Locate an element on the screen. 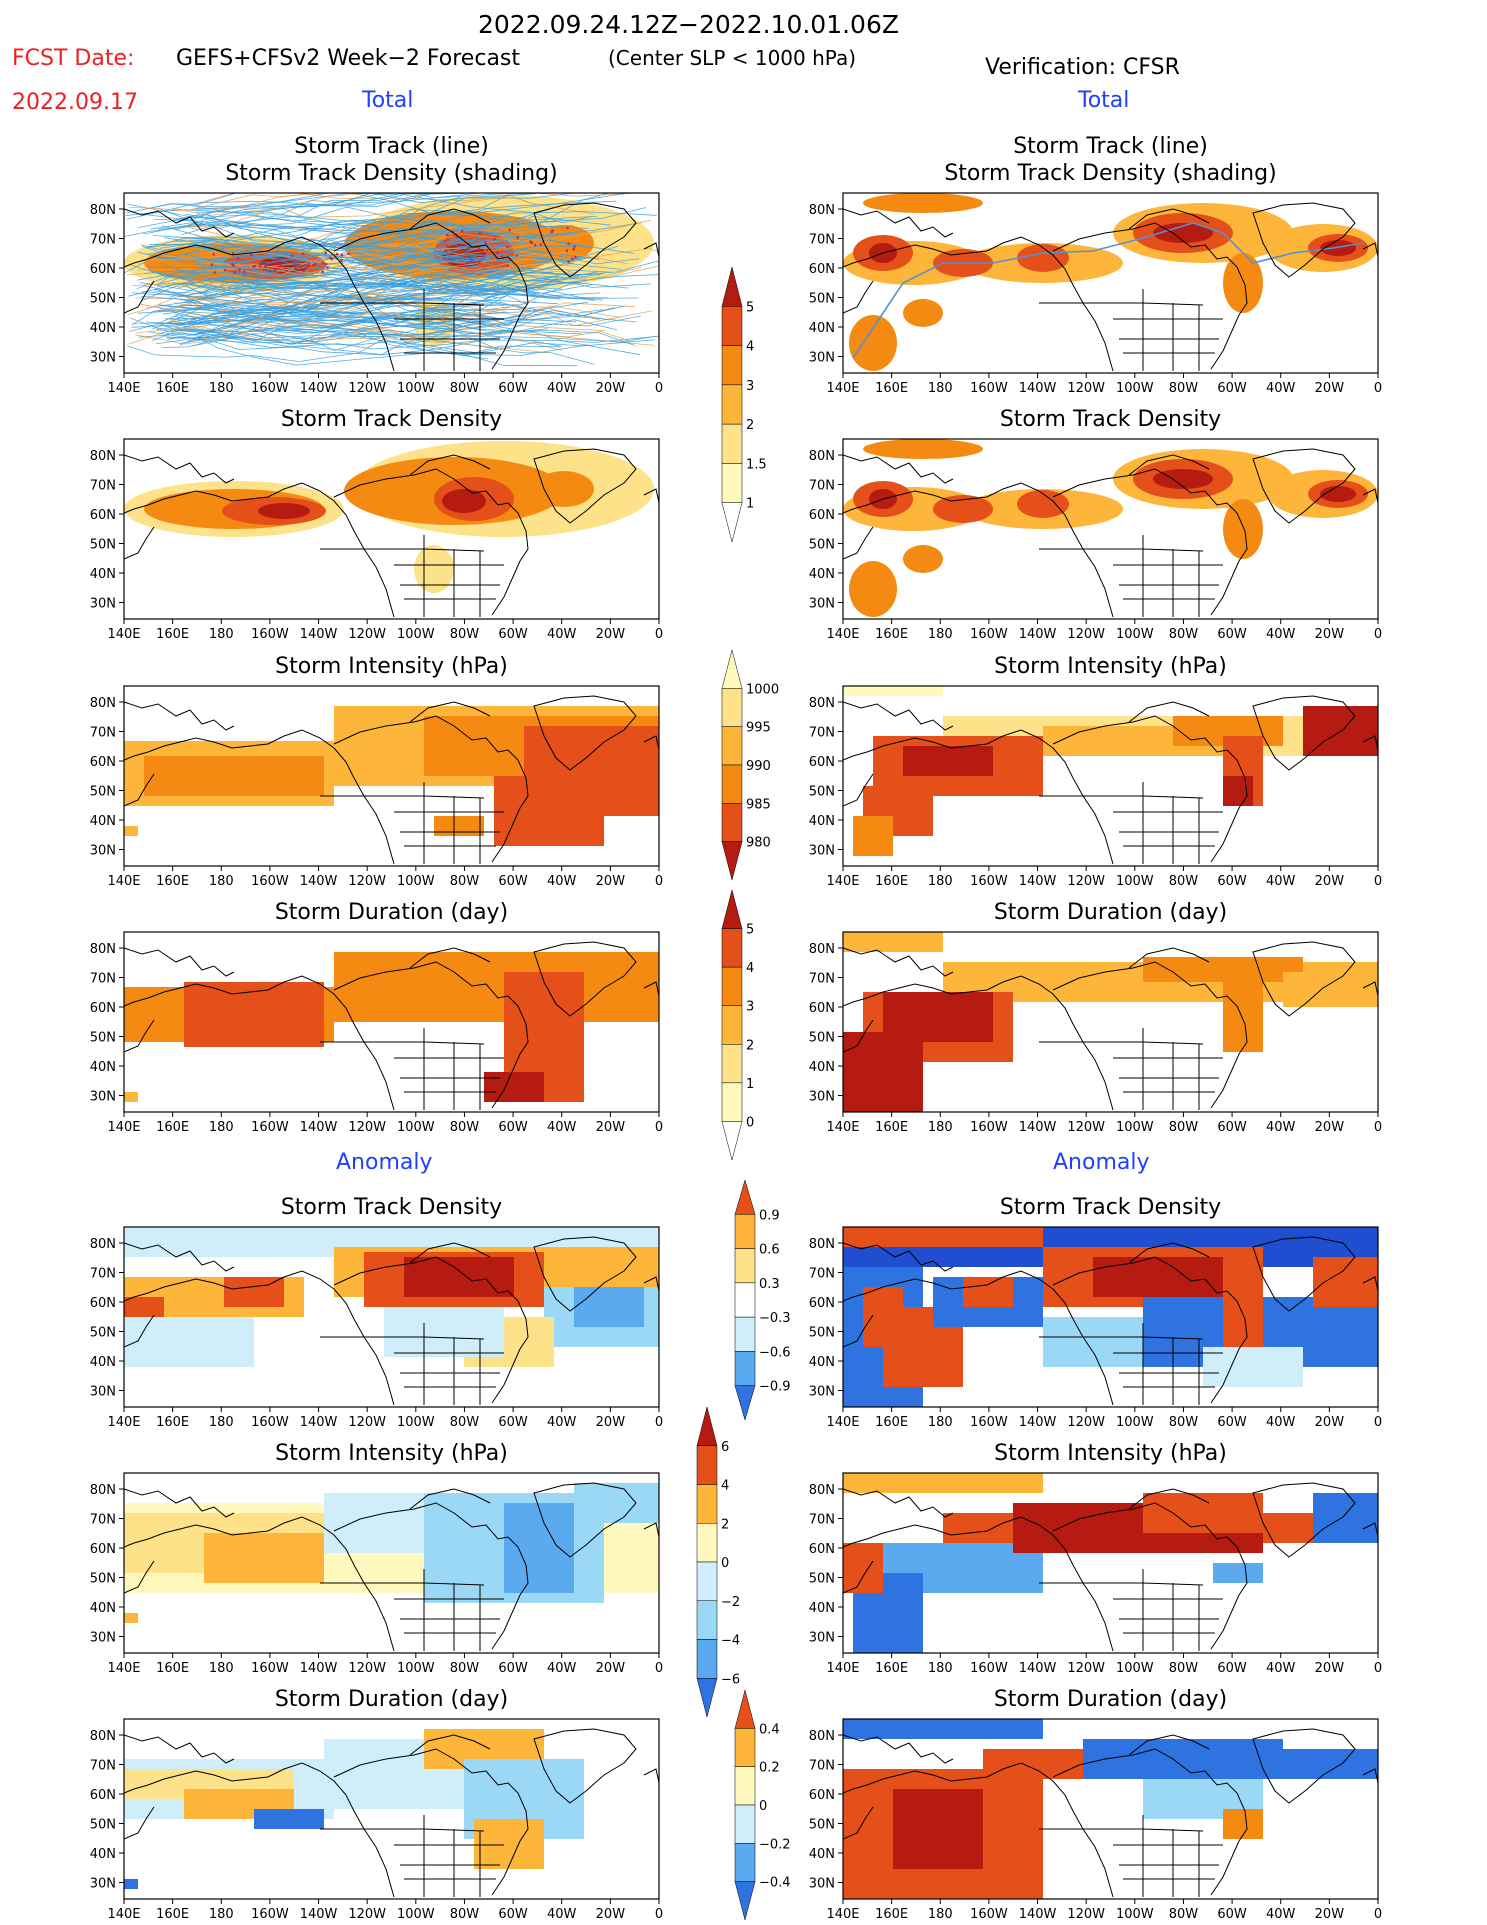 The image size is (1487, 1925). colorbar-label: 0 is located at coordinates (725, 1563).